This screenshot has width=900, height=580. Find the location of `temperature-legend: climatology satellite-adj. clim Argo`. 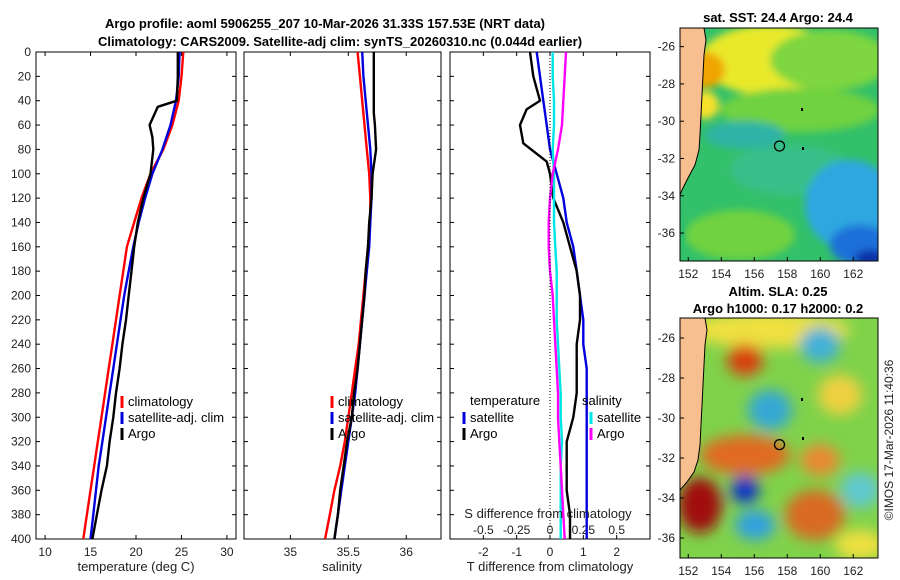

temperature-legend: climatology satellite-adj. clim Argo is located at coordinates (172, 417).